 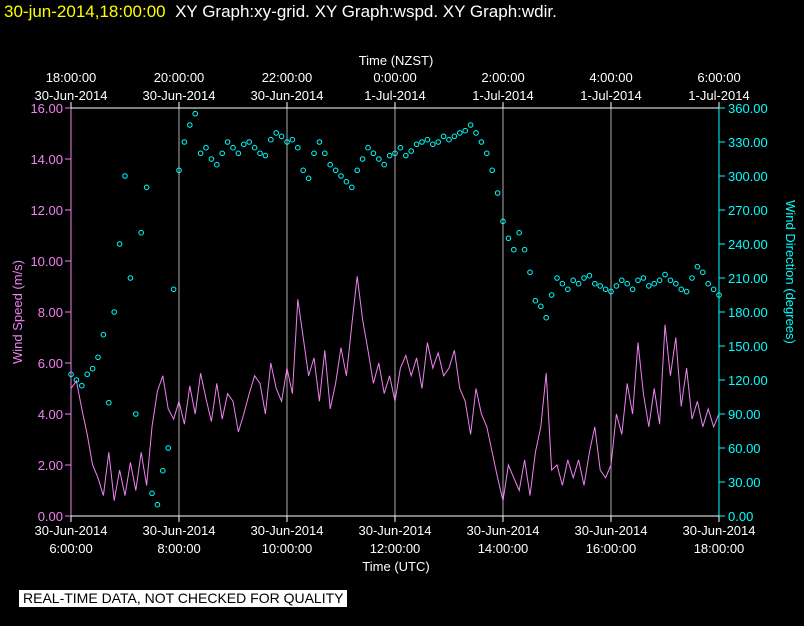 I want to click on right-tick-label: 180.00, so click(x=748, y=312).